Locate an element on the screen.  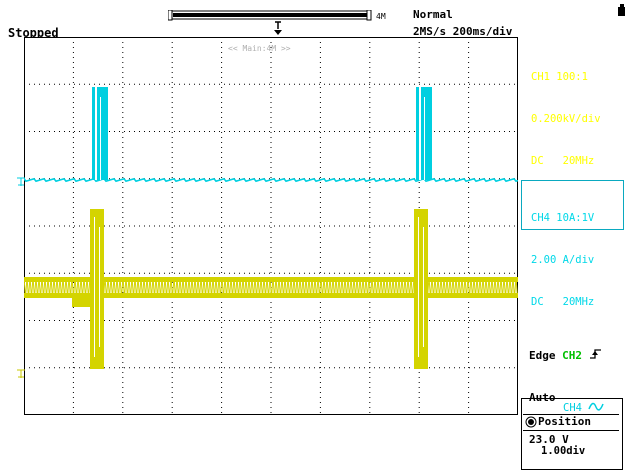
trigger-source: CH2 is located at coordinates (572, 355).